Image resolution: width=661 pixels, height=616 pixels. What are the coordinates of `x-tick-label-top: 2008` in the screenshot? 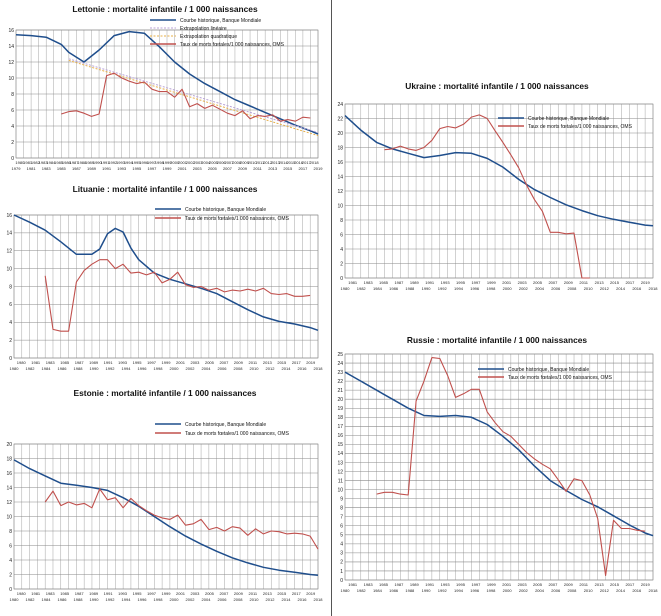 It's located at (237, 162).